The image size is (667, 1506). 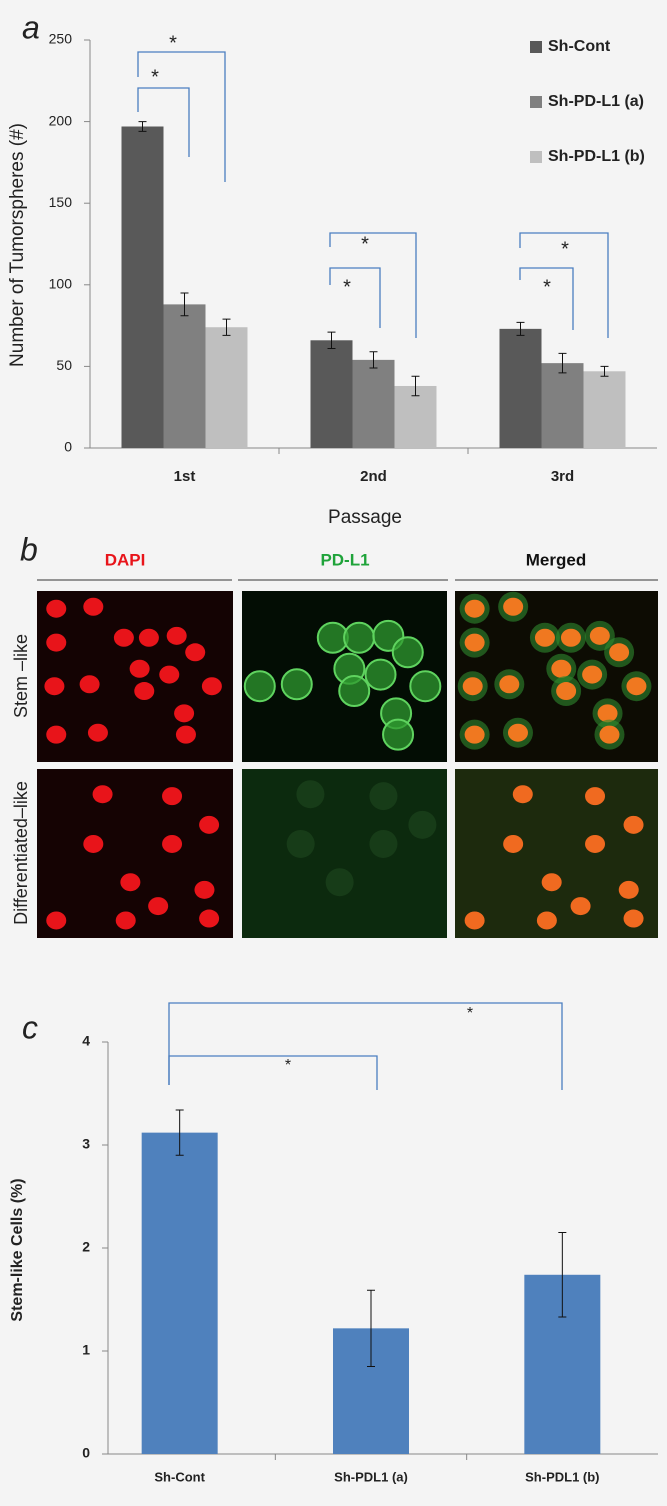 I want to click on y-tick-label: 0, so click(x=86, y=1453).